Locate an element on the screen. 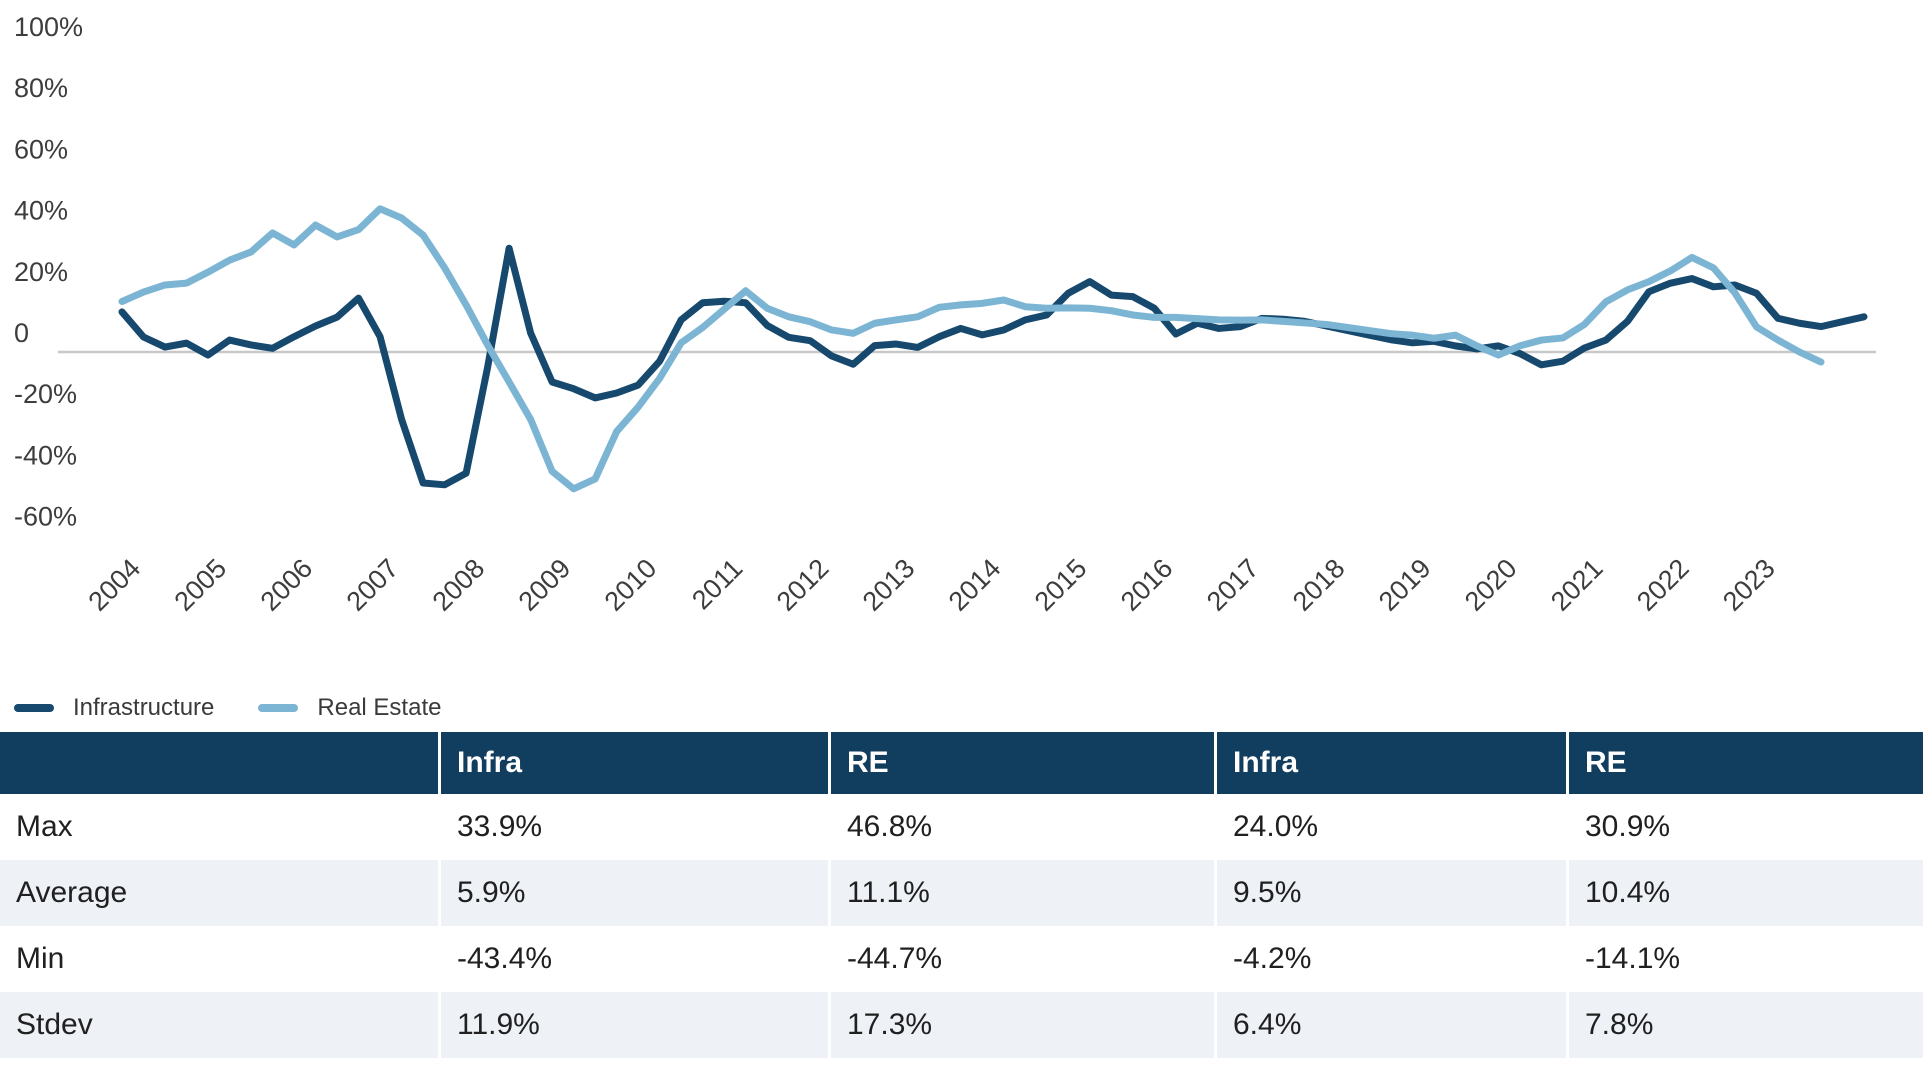  stats-max-re-1: 46.8% is located at coordinates (1021, 827).